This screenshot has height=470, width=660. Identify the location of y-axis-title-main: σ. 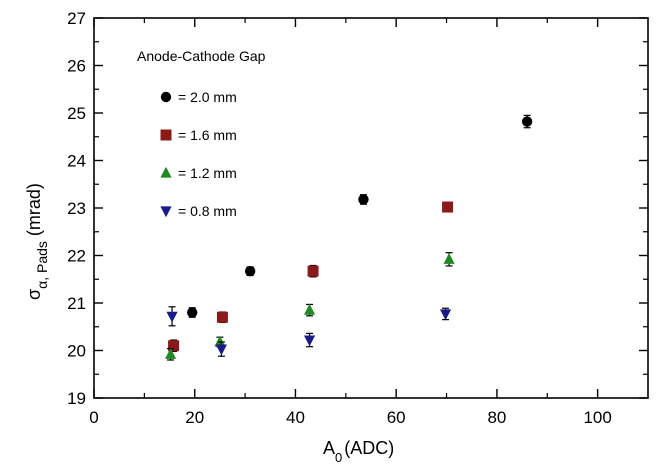
(34, 294).